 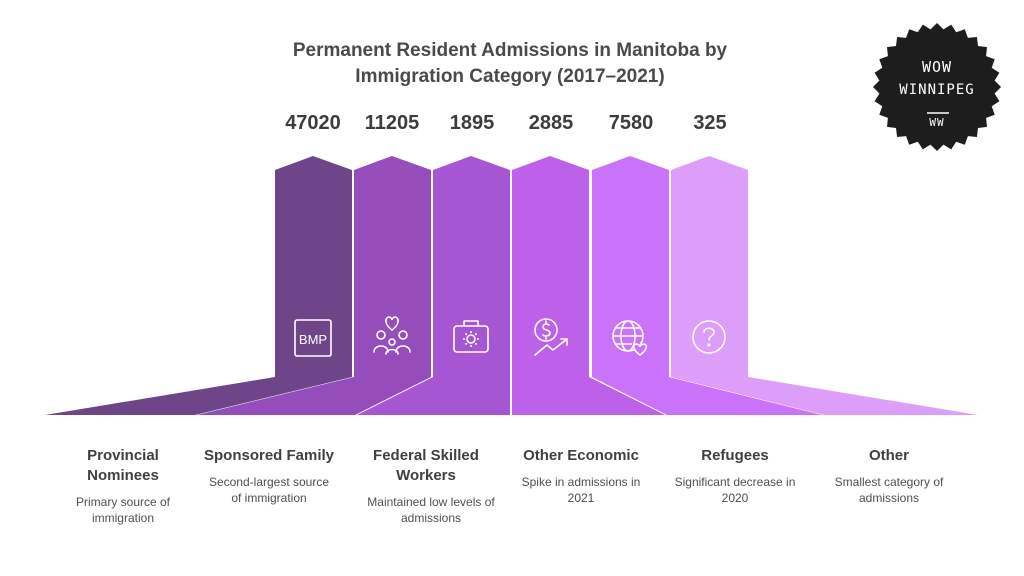 What do you see at coordinates (431, 518) in the screenshot?
I see `desc-federal-skilled-workers-line-2: admissions` at bounding box center [431, 518].